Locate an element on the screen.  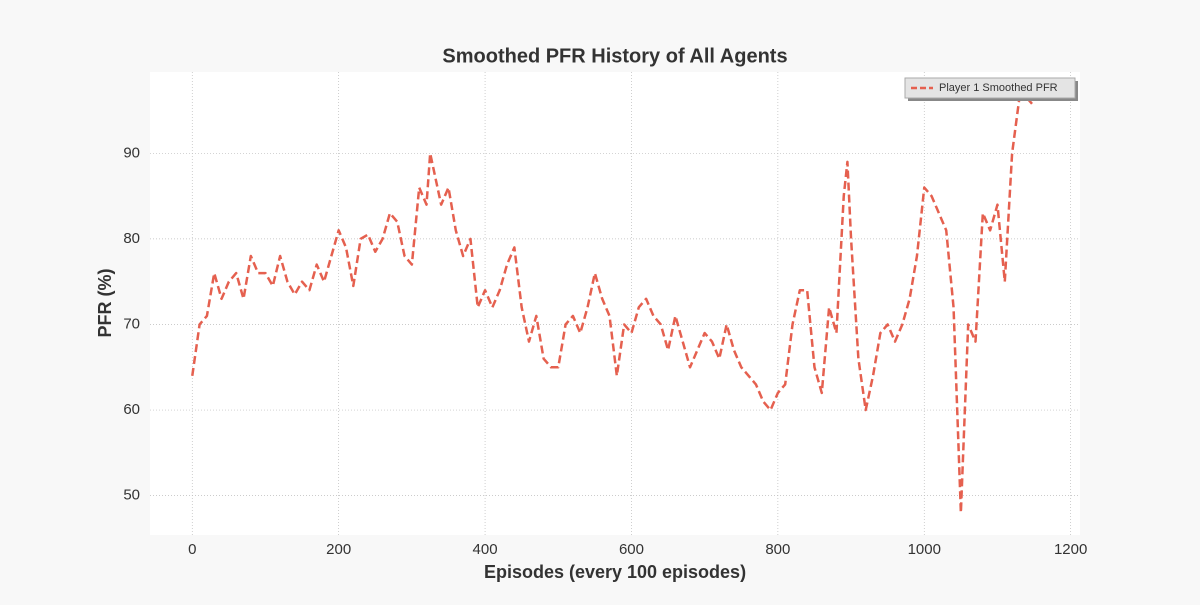
legend-box is located at coordinates (990, 88).